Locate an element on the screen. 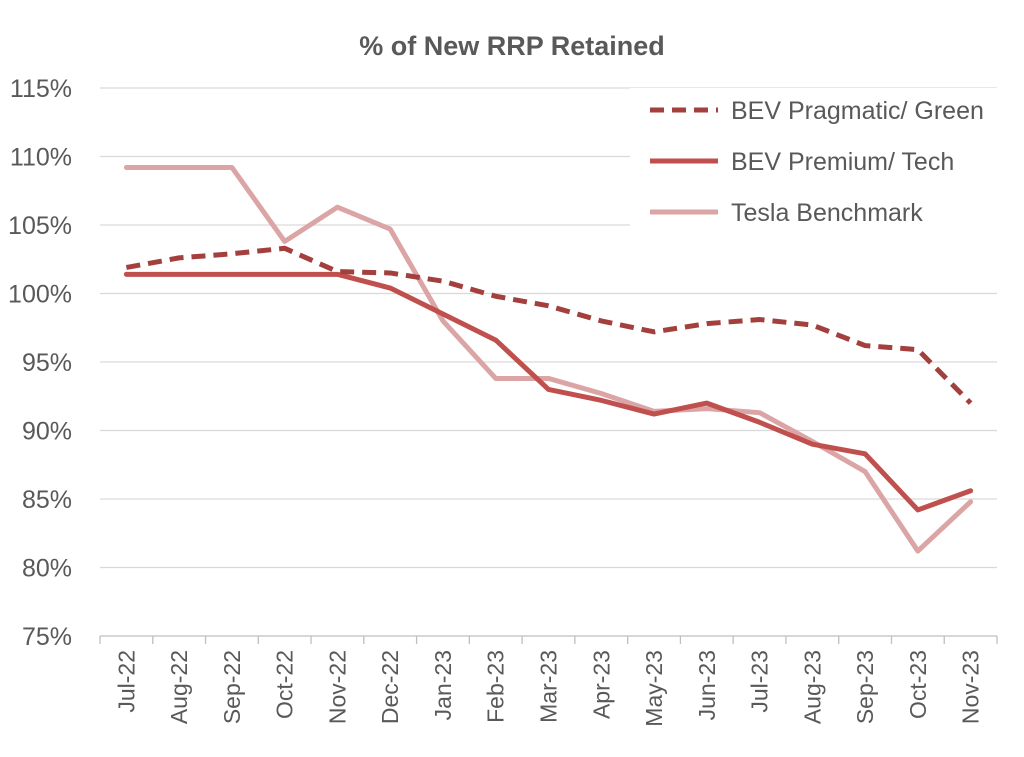  y-tick-label: 115% is located at coordinates (41, 89).